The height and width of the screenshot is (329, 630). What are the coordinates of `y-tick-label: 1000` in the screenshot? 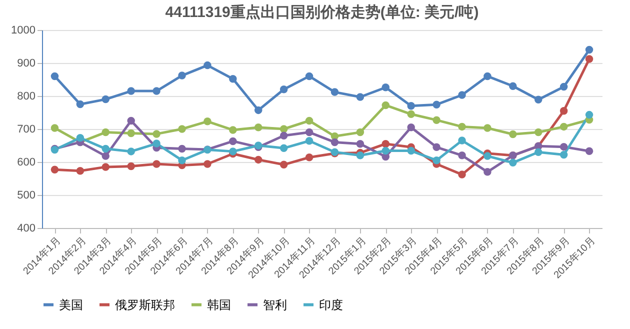 It's located at (23, 30).